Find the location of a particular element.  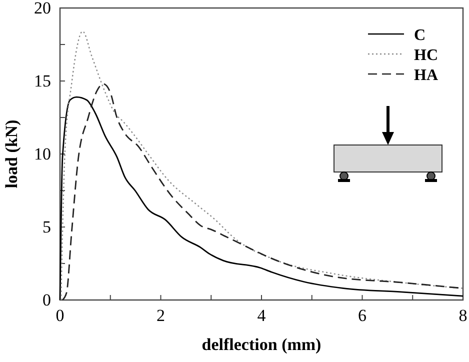

y-tick-label: 10 is located at coordinates (42, 154).